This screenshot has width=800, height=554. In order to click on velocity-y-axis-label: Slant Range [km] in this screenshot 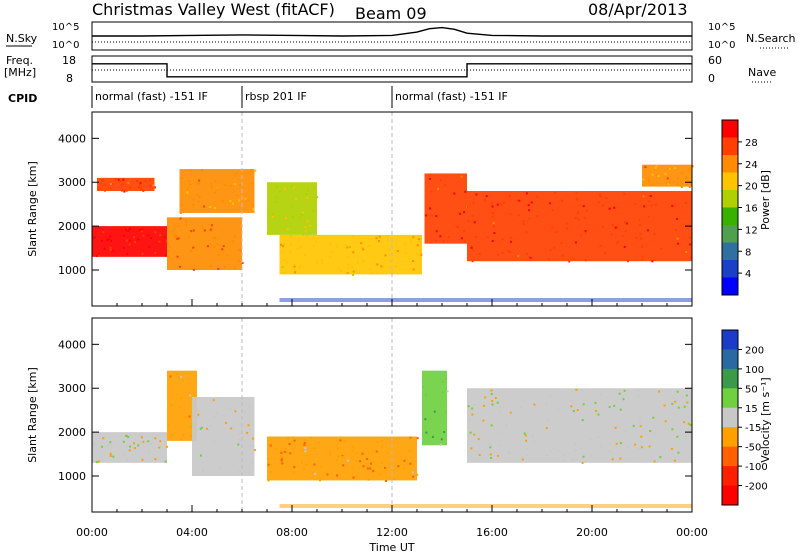, I will do `click(32, 415)`.